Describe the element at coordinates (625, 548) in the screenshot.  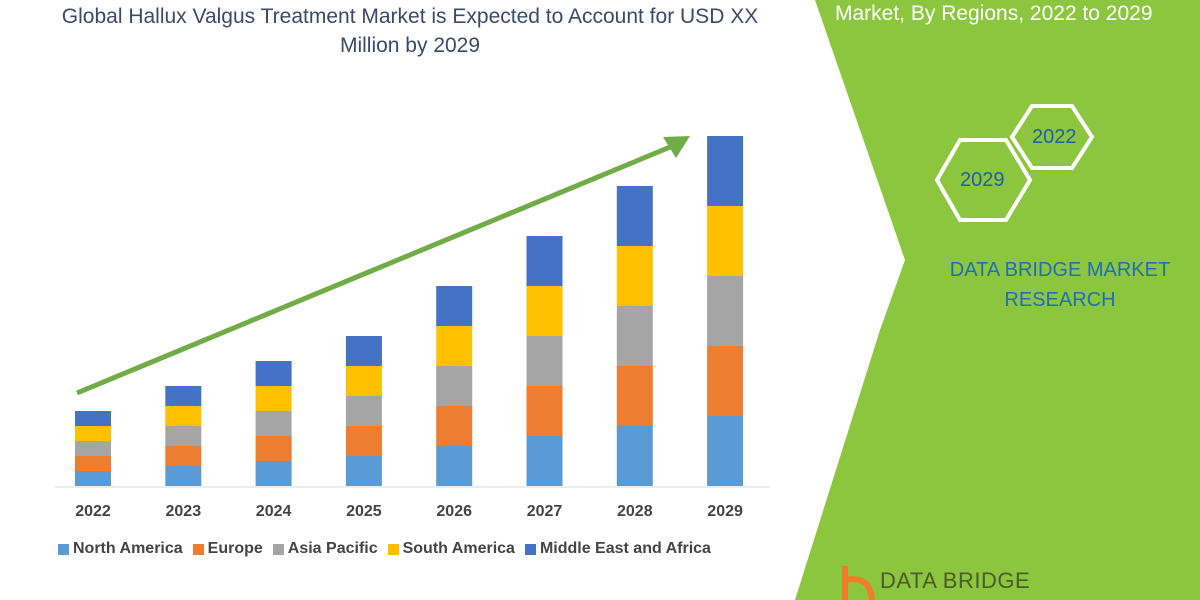
I see `legend-label: Middle East and Africa` at that location.